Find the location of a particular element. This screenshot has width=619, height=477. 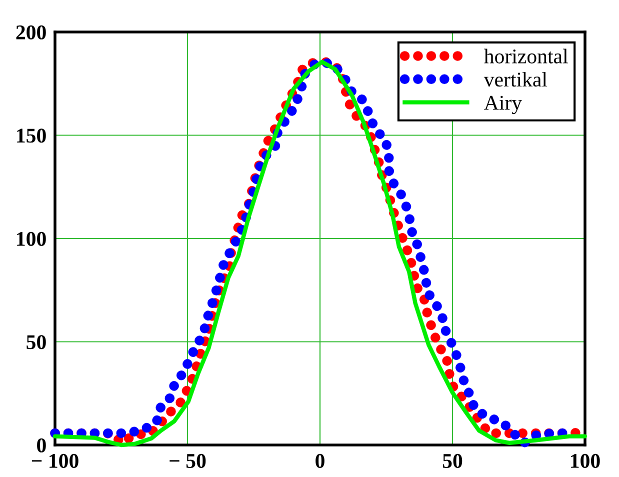

x-tick-label: − 50 is located at coordinates (188, 461).